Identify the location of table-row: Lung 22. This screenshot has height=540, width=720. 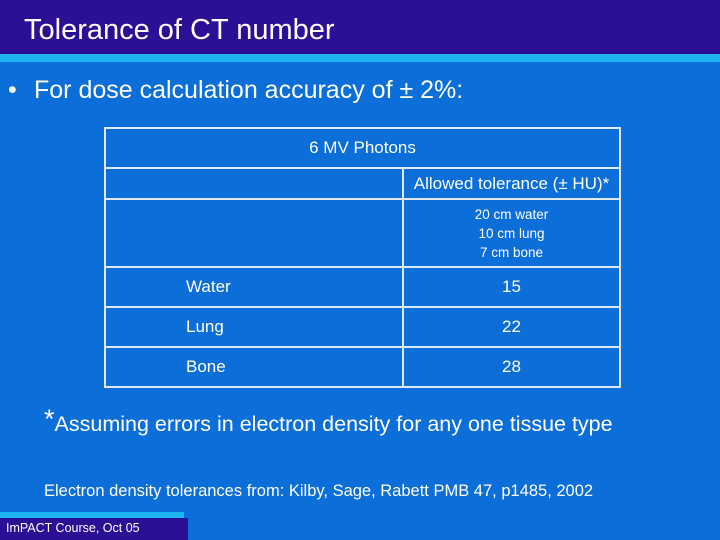
(362, 327).